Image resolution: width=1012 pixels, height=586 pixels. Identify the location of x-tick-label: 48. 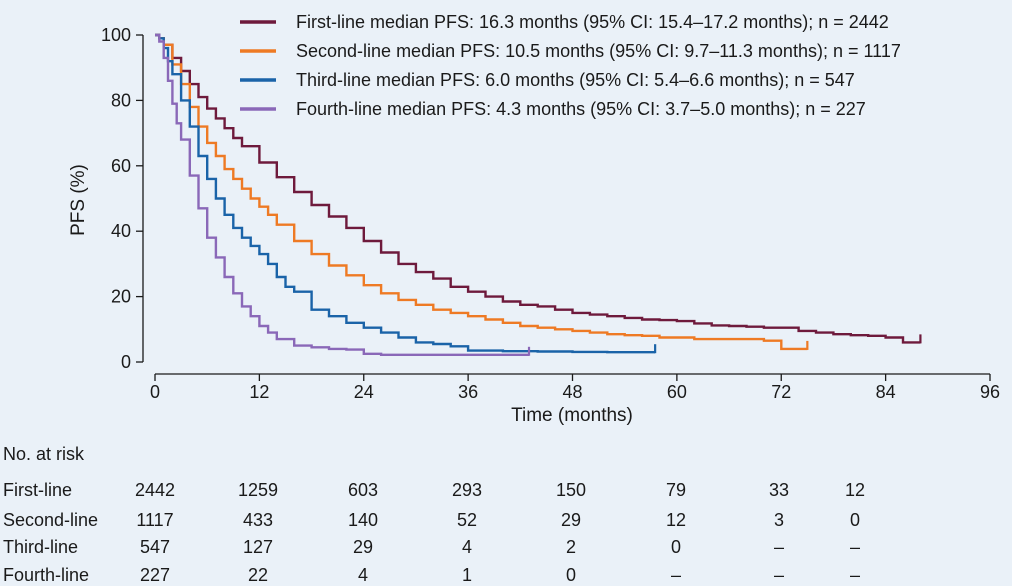
(572, 392).